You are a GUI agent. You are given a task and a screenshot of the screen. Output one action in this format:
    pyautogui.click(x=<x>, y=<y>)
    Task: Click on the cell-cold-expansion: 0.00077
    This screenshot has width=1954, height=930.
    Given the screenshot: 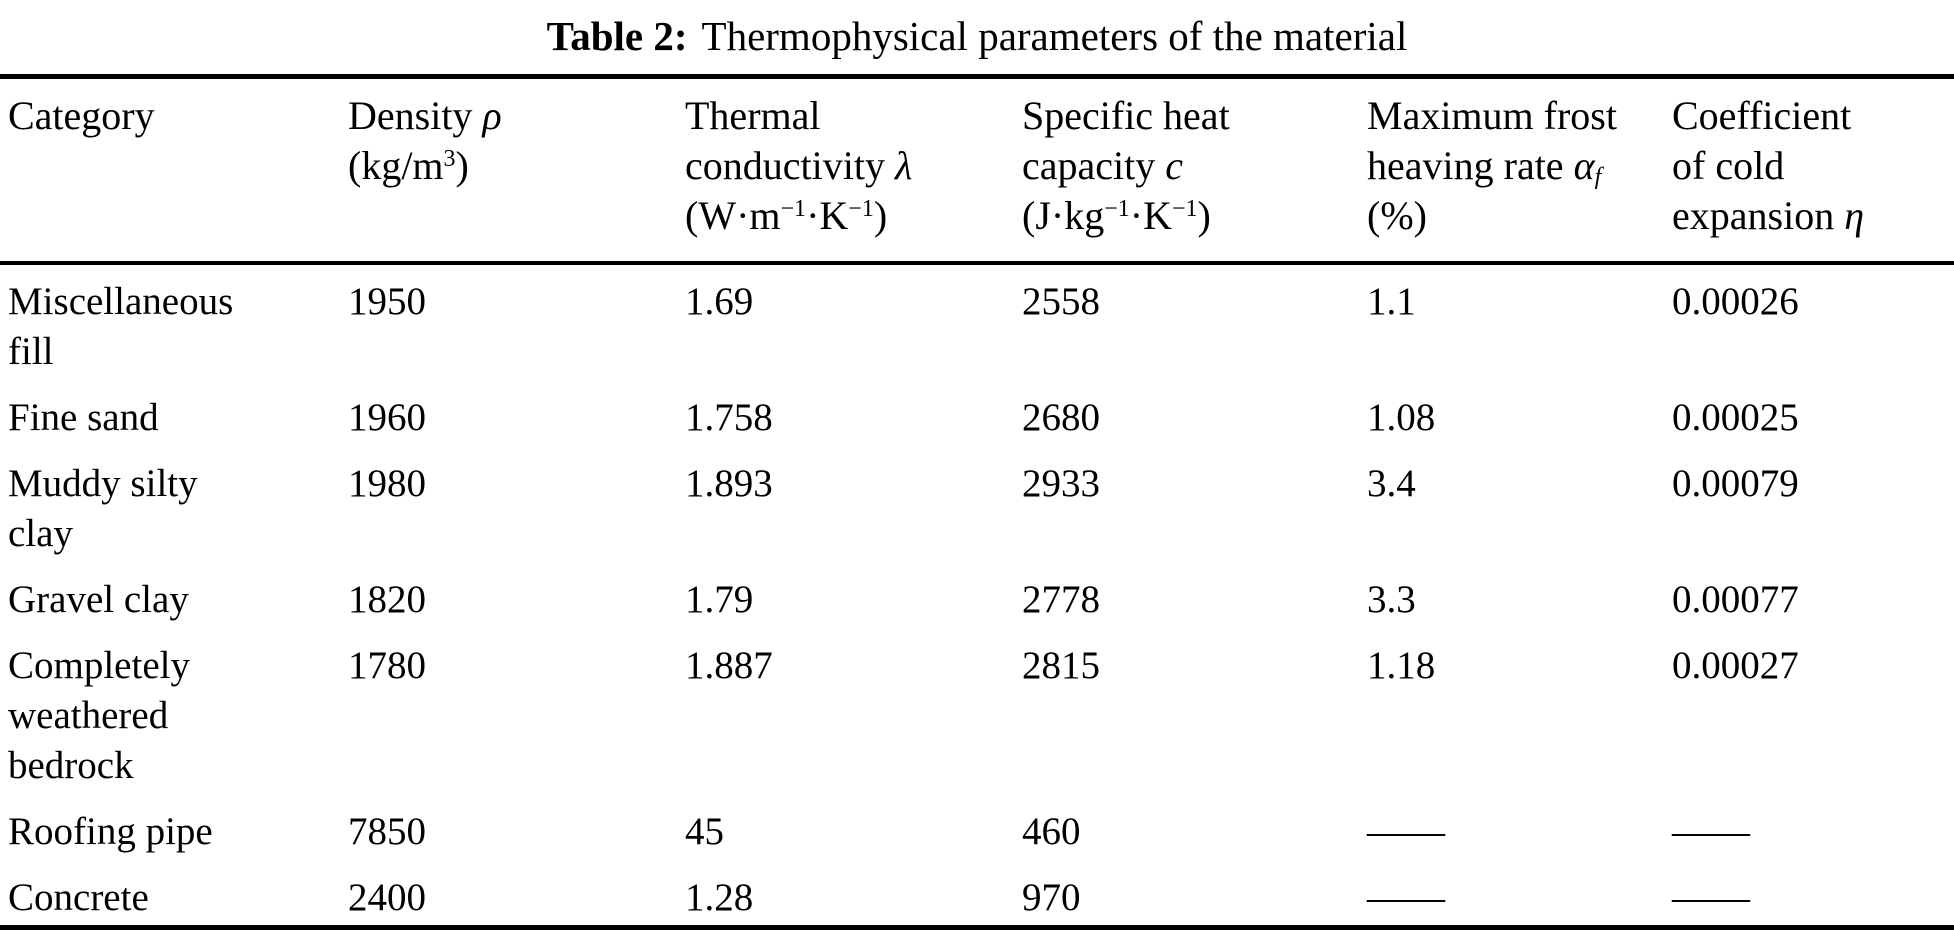 What is the action you would take?
    pyautogui.click(x=1735, y=599)
    